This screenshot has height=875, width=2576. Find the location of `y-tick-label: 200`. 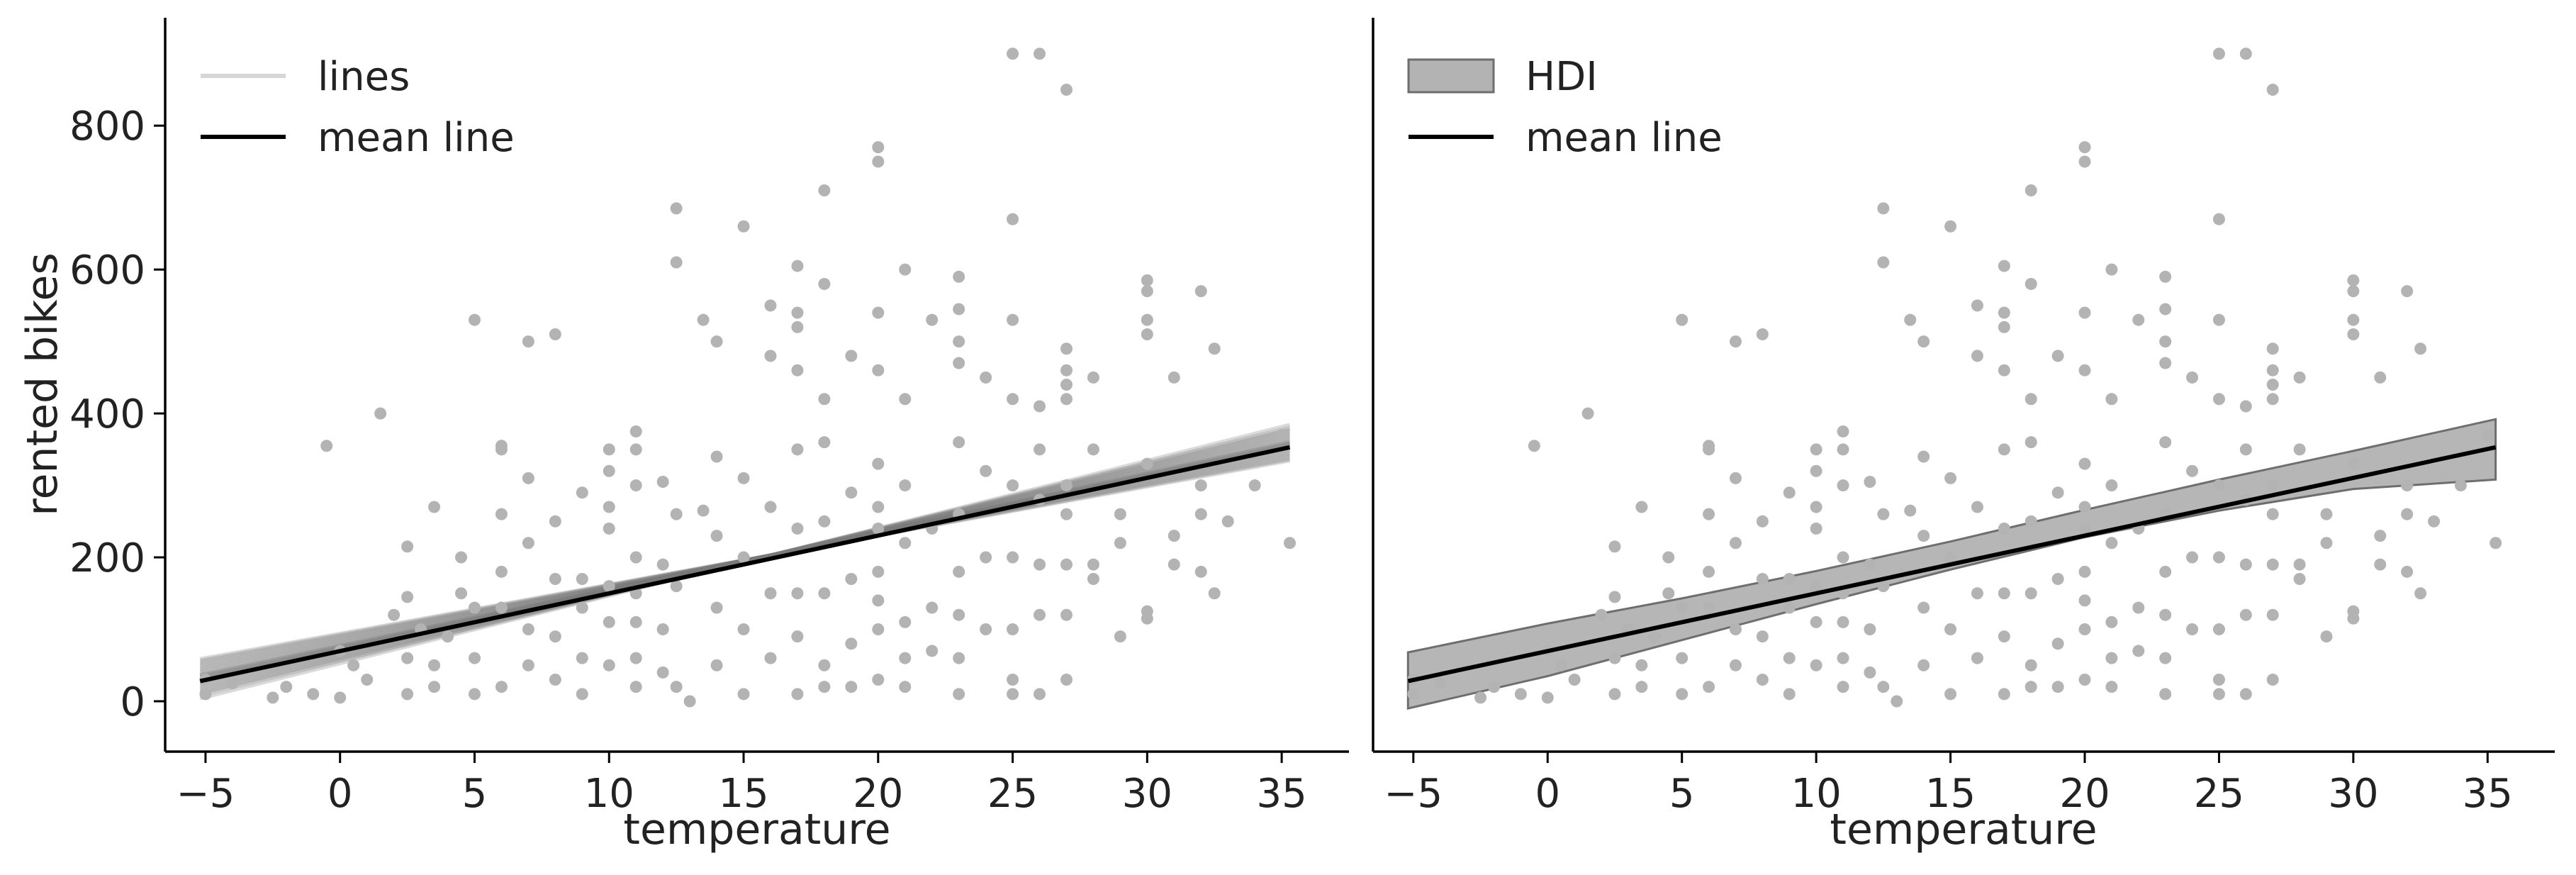

y-tick-label: 200 is located at coordinates (107, 558).